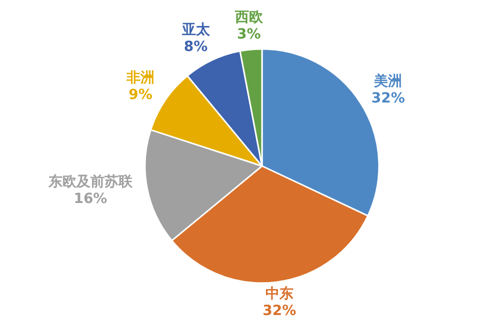 Image resolution: width=495 pixels, height=325 pixels. I want to click on slice-label: 非洲, so click(140, 78).